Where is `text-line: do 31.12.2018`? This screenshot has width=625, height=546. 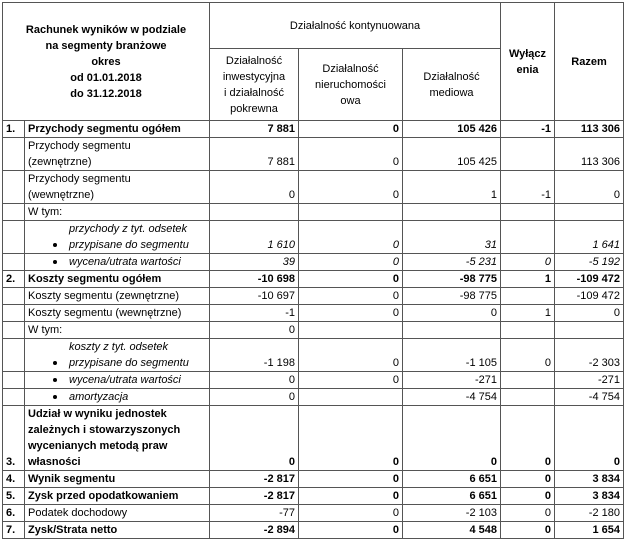 text-line: do 31.12.2018 is located at coordinates (106, 93).